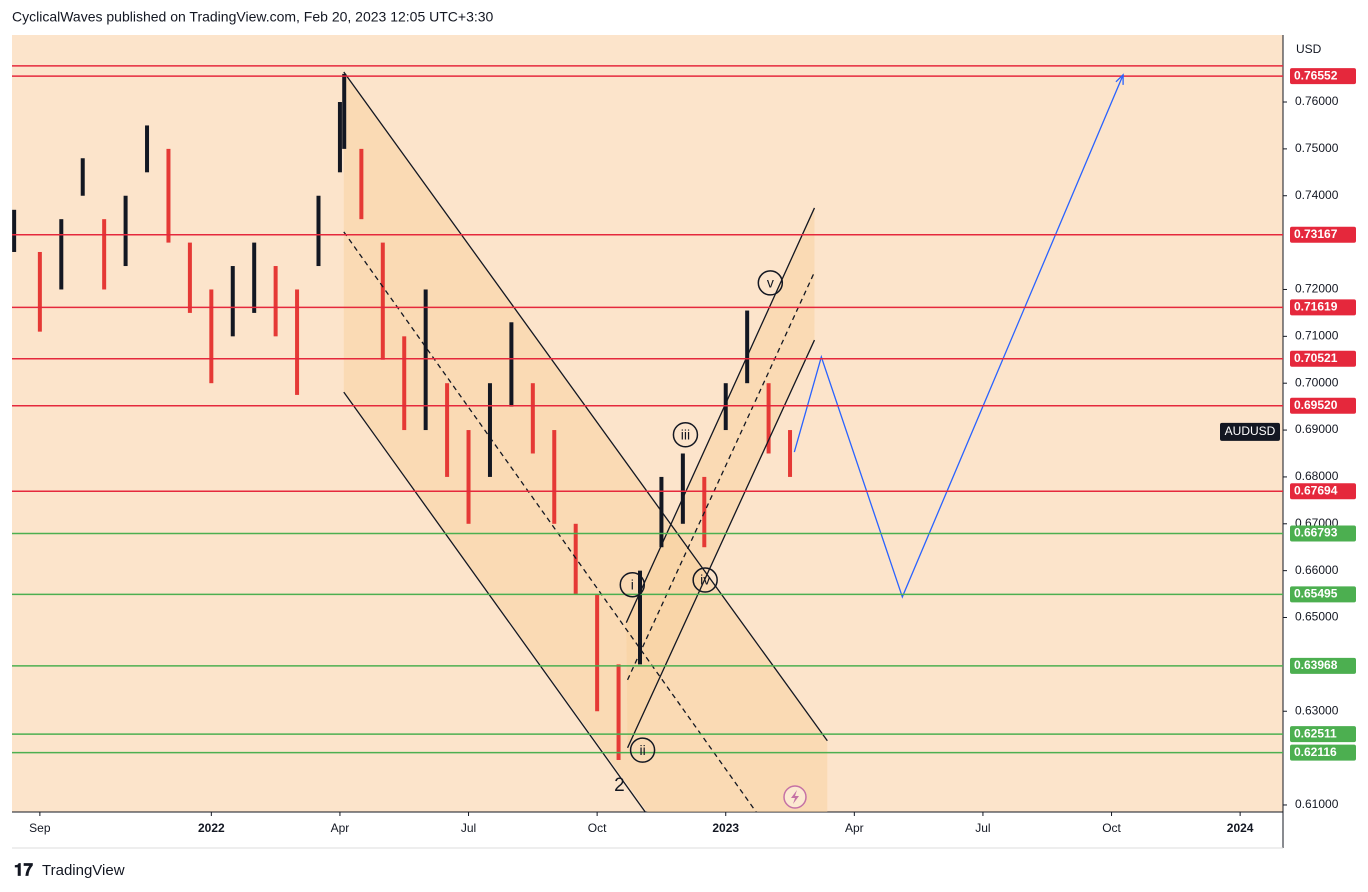  What do you see at coordinates (1317, 382) in the screenshot?
I see `y-tick-label: 0.70000` at bounding box center [1317, 382].